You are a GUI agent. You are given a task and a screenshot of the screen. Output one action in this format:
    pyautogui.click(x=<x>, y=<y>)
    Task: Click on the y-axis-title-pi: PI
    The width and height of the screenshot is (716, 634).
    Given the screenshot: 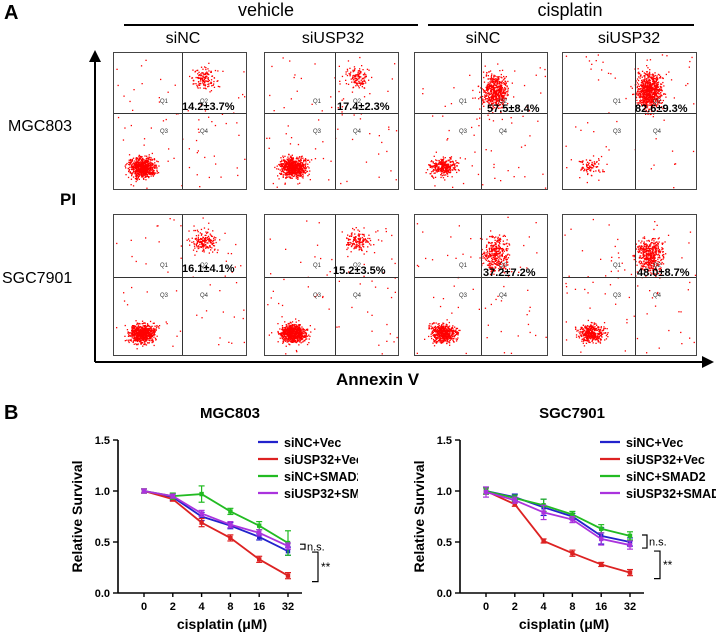 What is the action you would take?
    pyautogui.click(x=68, y=199)
    